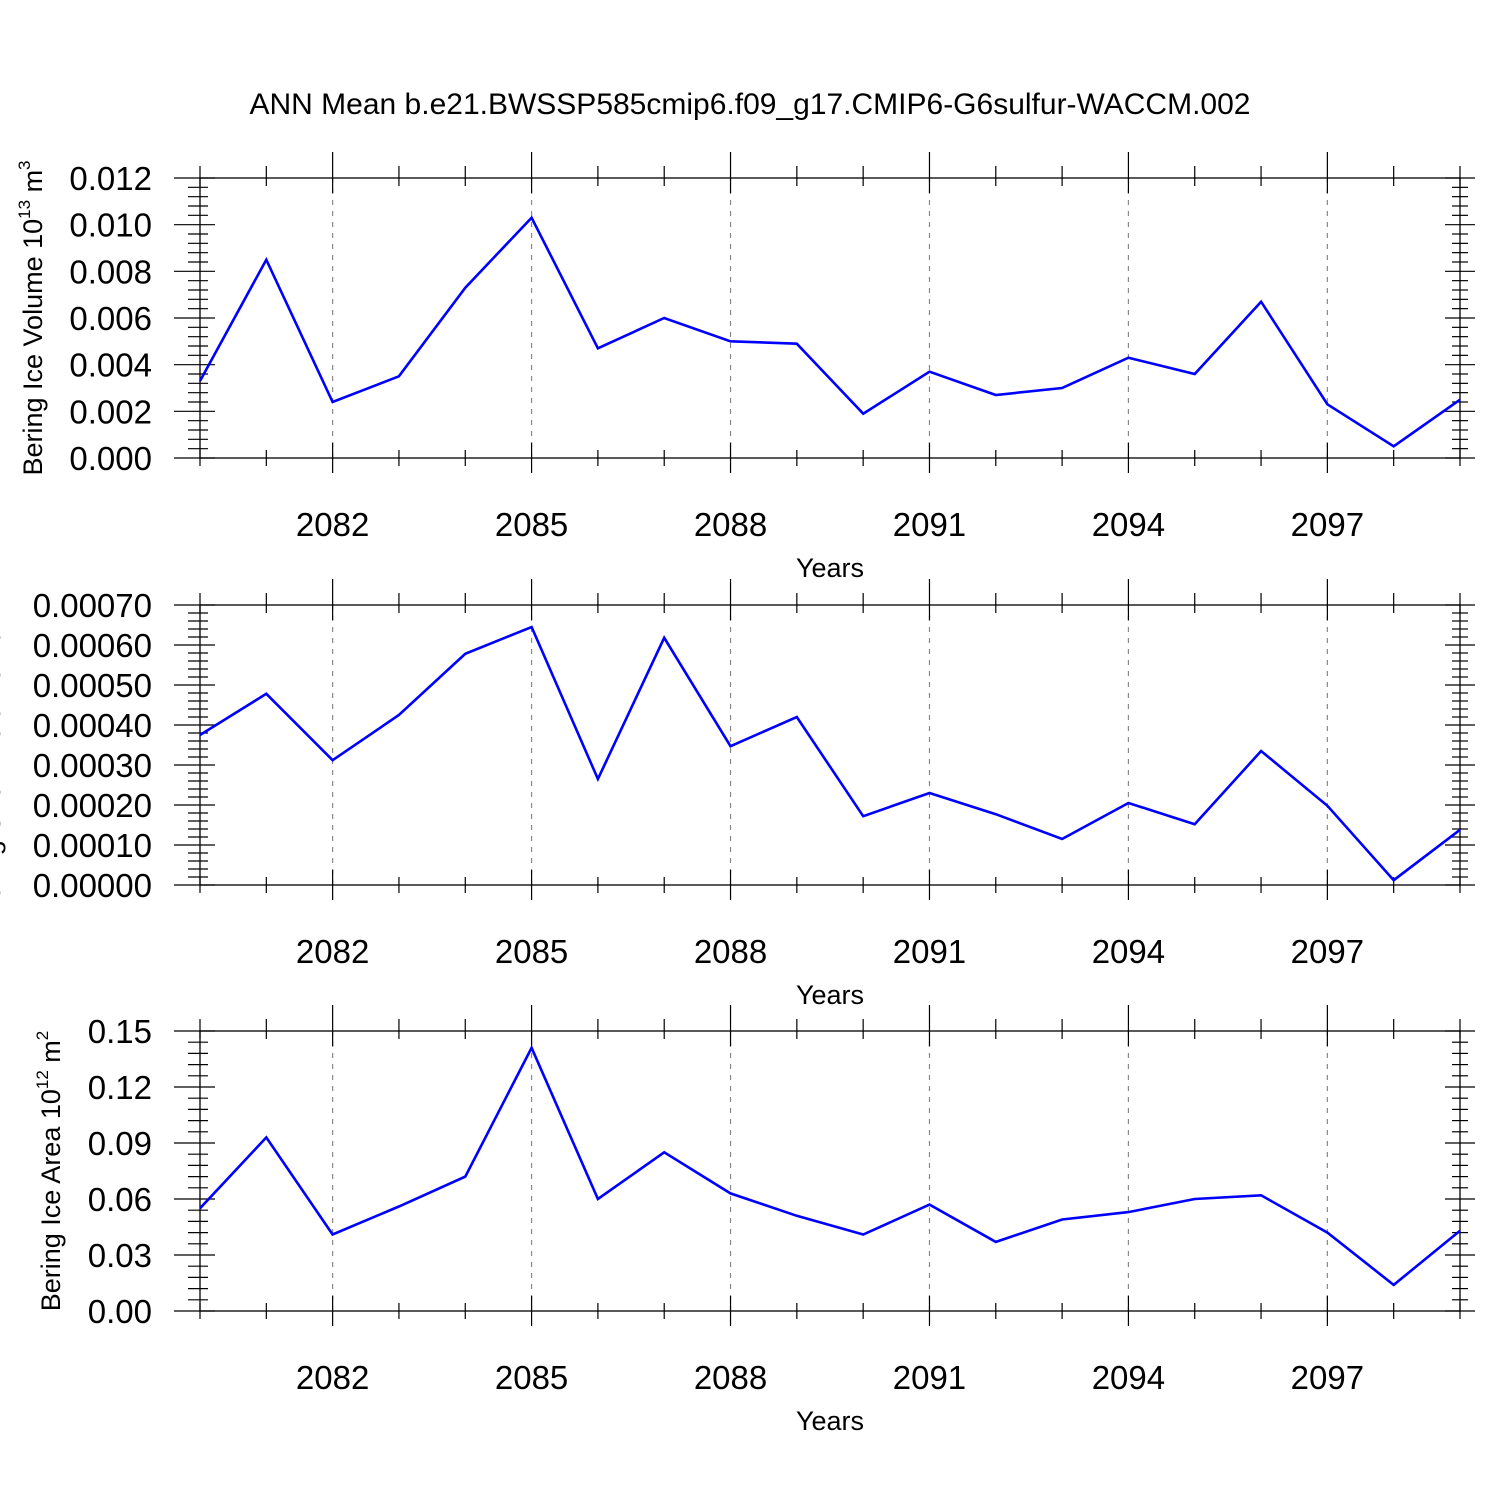 Image resolution: width=1500 pixels, height=1500 pixels. Describe the element at coordinates (3, 745) in the screenshot. I see `y-axis-label: Bering Snow Volume 1013 m3` at that location.